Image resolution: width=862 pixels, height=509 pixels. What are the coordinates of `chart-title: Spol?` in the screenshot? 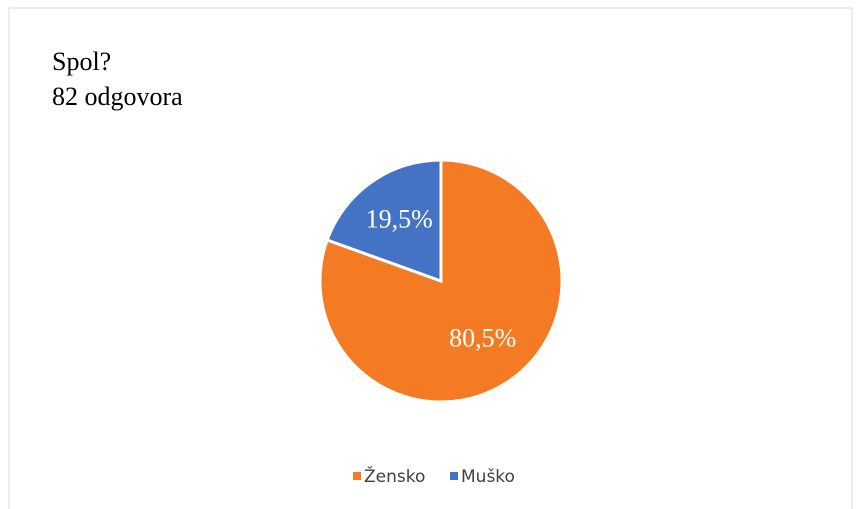 It's located at (81, 61).